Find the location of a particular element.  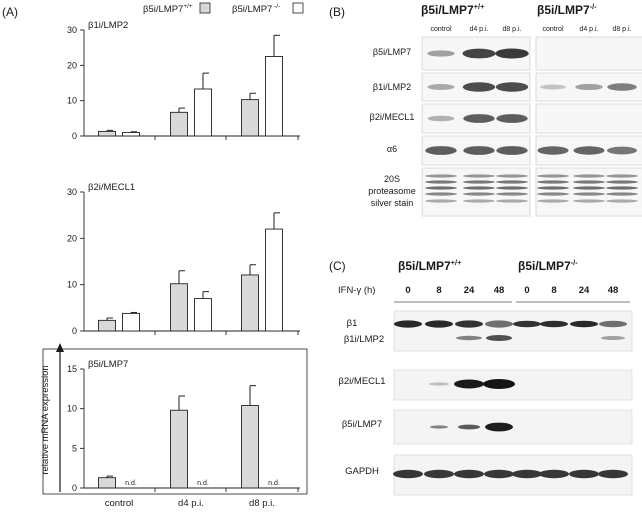

panel-b-blots is located at coordinates (531, 126).